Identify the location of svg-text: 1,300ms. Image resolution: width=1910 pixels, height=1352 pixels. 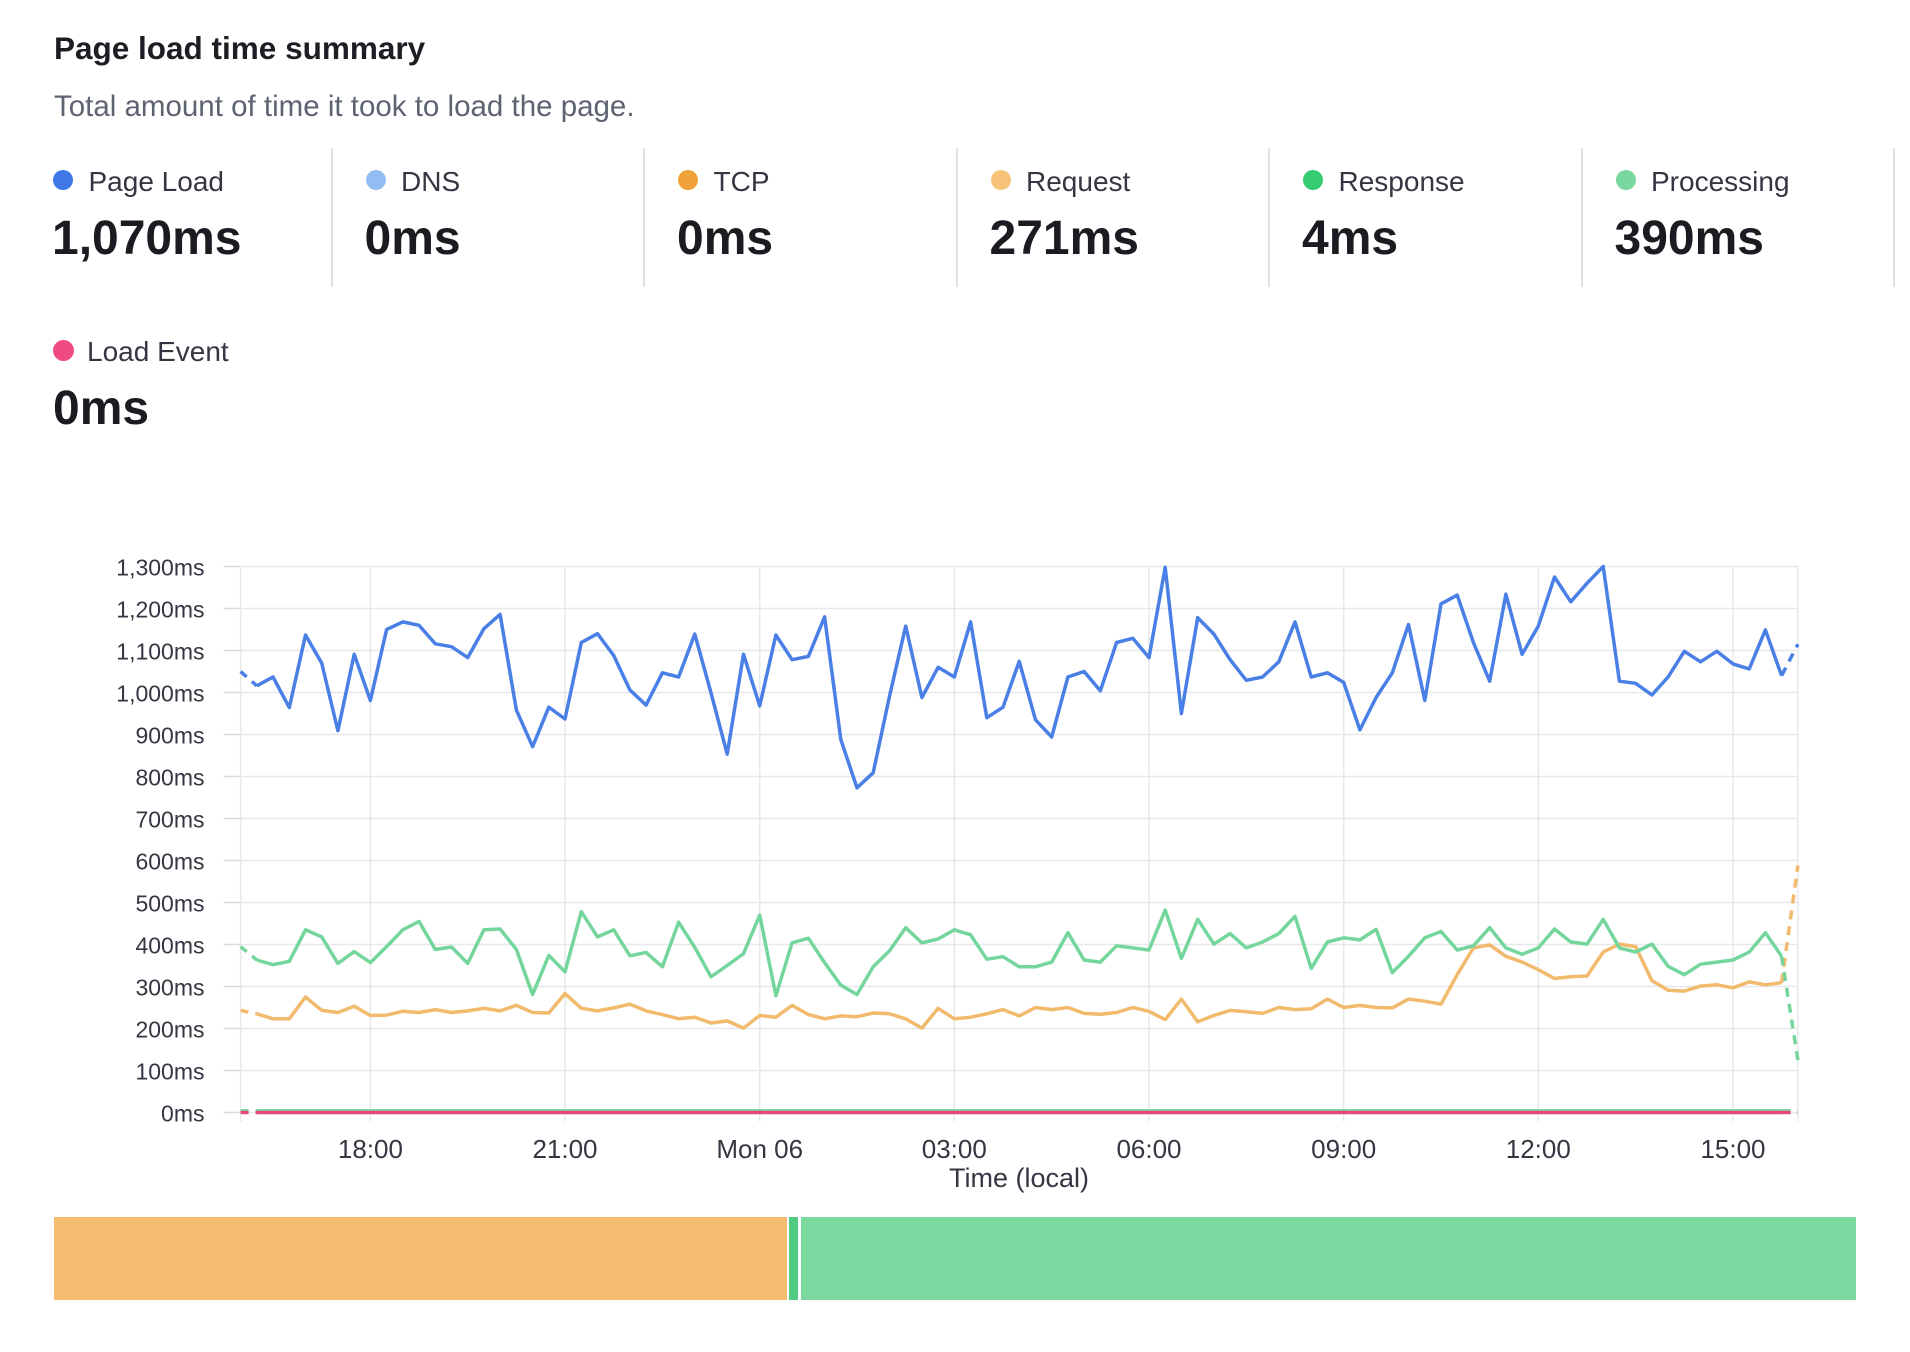
(160, 568).